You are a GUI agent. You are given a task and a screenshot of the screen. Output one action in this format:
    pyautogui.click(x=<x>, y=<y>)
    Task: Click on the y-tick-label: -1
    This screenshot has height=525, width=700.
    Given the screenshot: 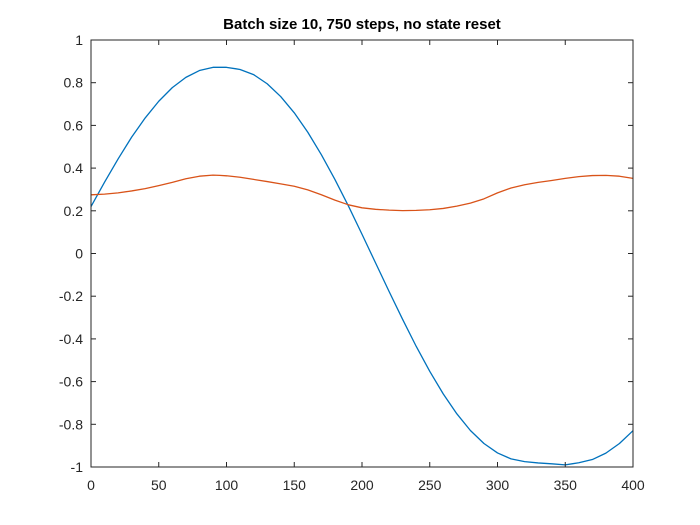 What is the action you would take?
    pyautogui.click(x=77, y=467)
    